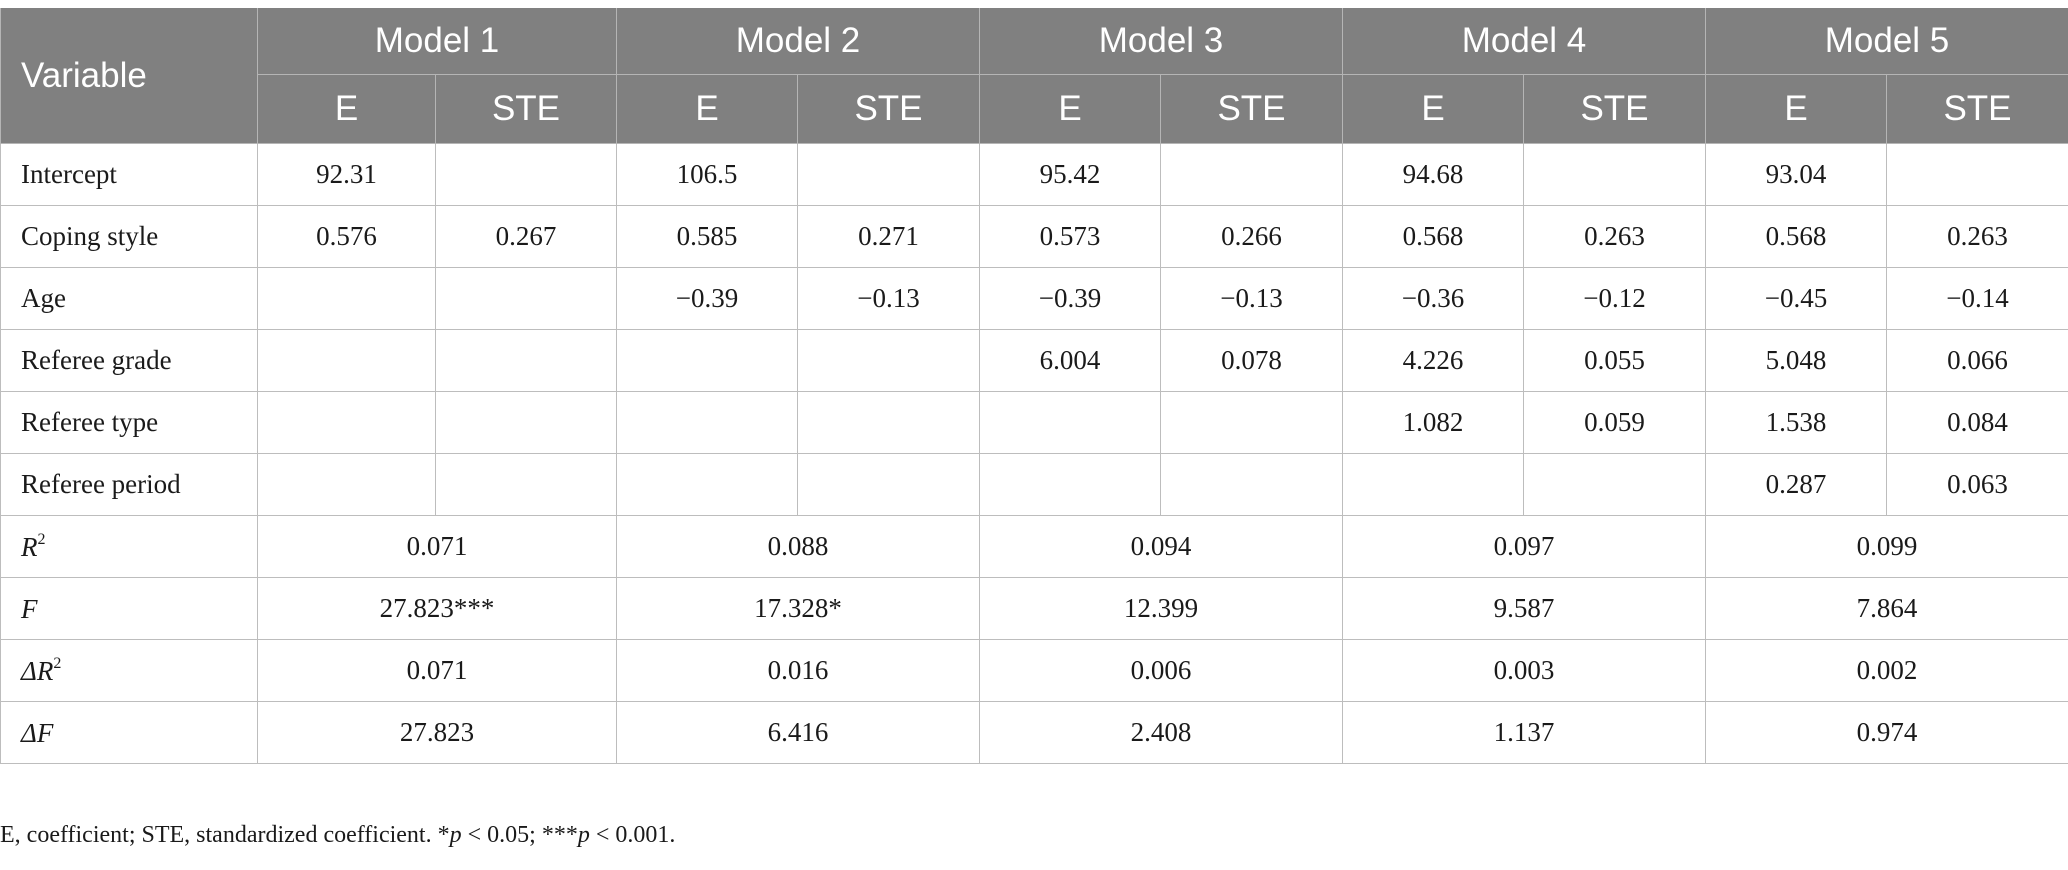  What do you see at coordinates (129, 546) in the screenshot?
I see `stat-label: R2` at bounding box center [129, 546].